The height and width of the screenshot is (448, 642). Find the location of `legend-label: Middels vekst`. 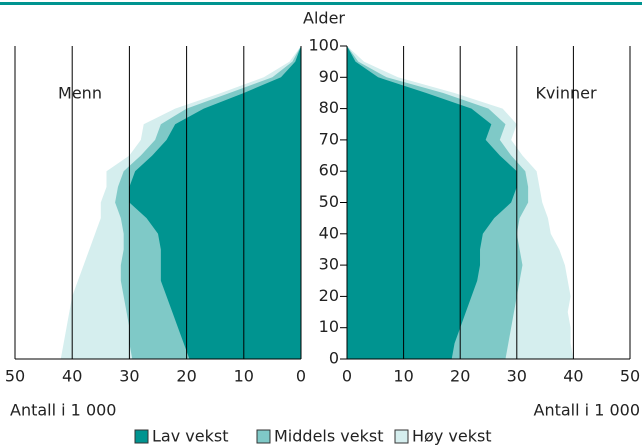

legend-label: Middels vekst is located at coordinates (328, 436).